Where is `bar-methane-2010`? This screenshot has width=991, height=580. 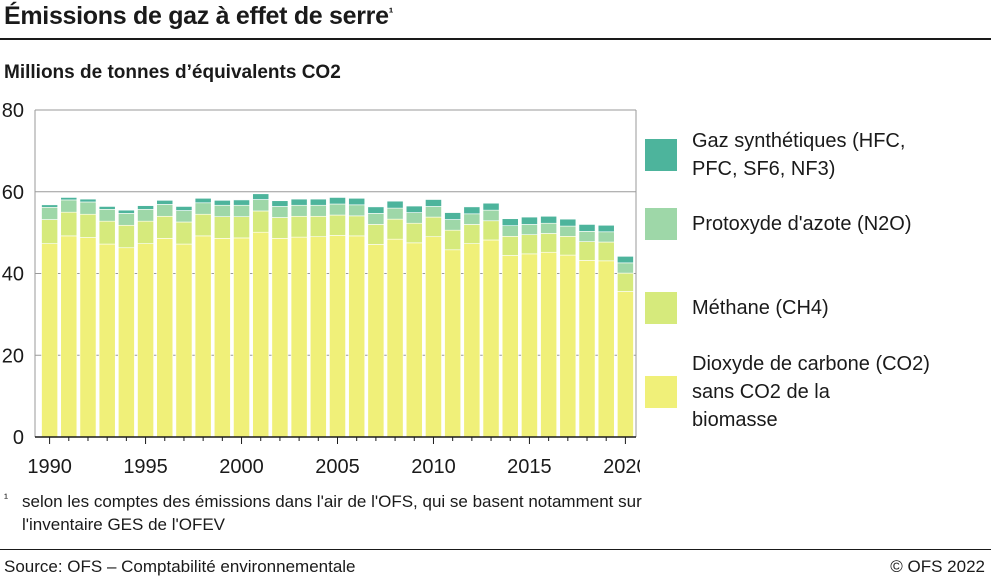
bar-methane-2010 is located at coordinates (433, 227).